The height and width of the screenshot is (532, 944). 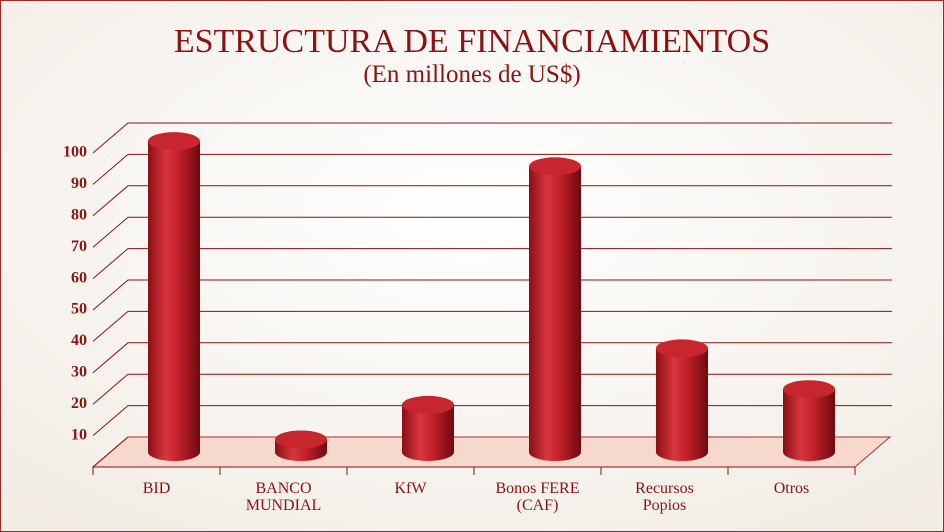 I want to click on x-tick-label: Bonos FERE (CAF), so click(x=537, y=497).